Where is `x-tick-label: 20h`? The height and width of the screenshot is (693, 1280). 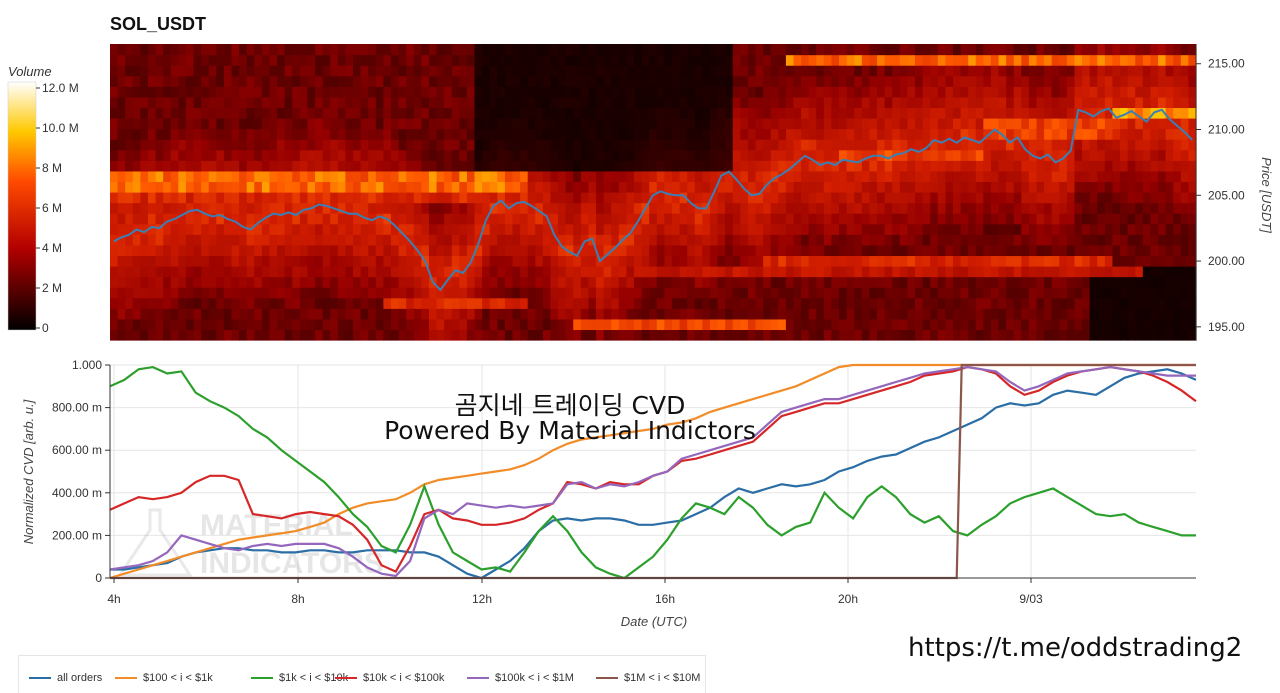 x-tick-label: 20h is located at coordinates (848, 599).